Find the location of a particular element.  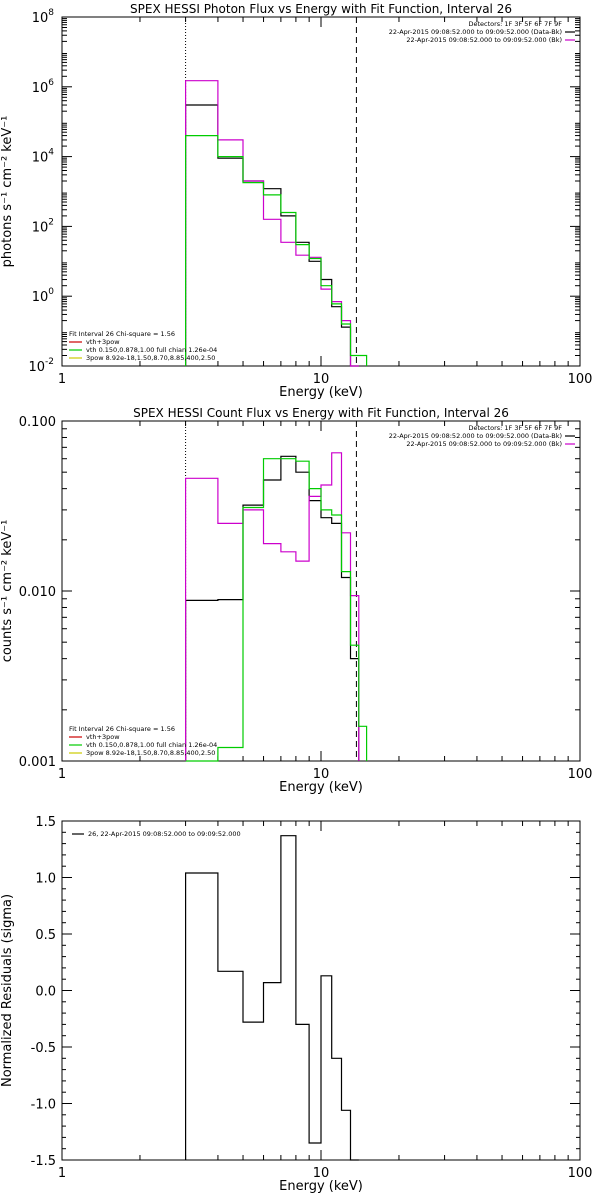

y-tick-label: 0.100 is located at coordinates (37, 422).